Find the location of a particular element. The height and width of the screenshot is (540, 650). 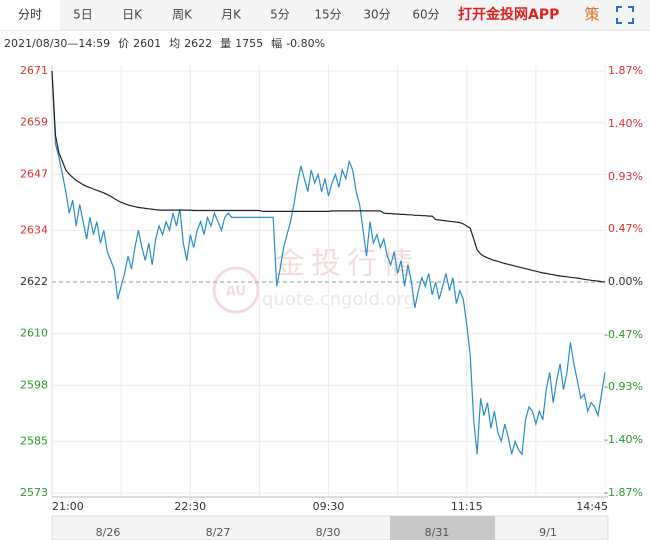

navigator-window is located at coordinates (442, 528).